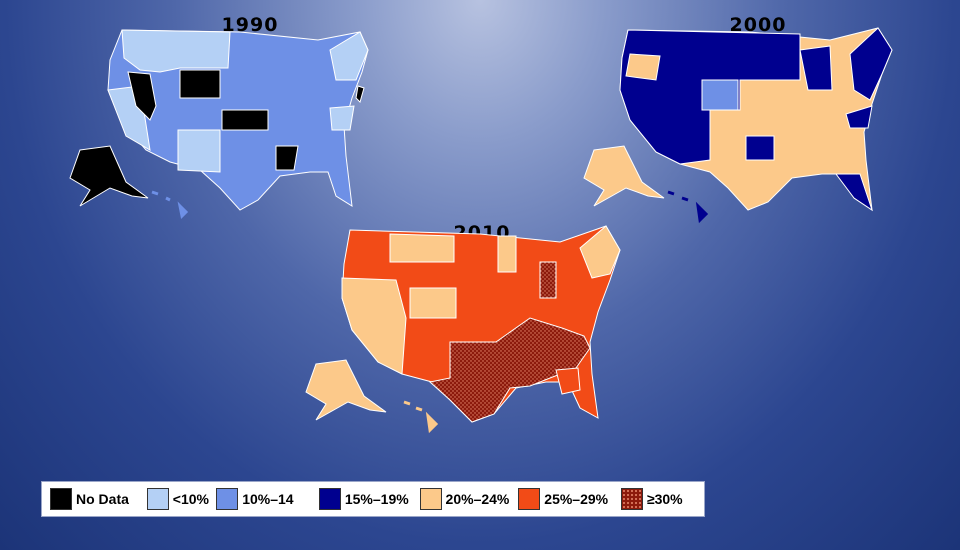 The height and width of the screenshot is (550, 960). I want to click on hawaii-2000, so click(688, 207).